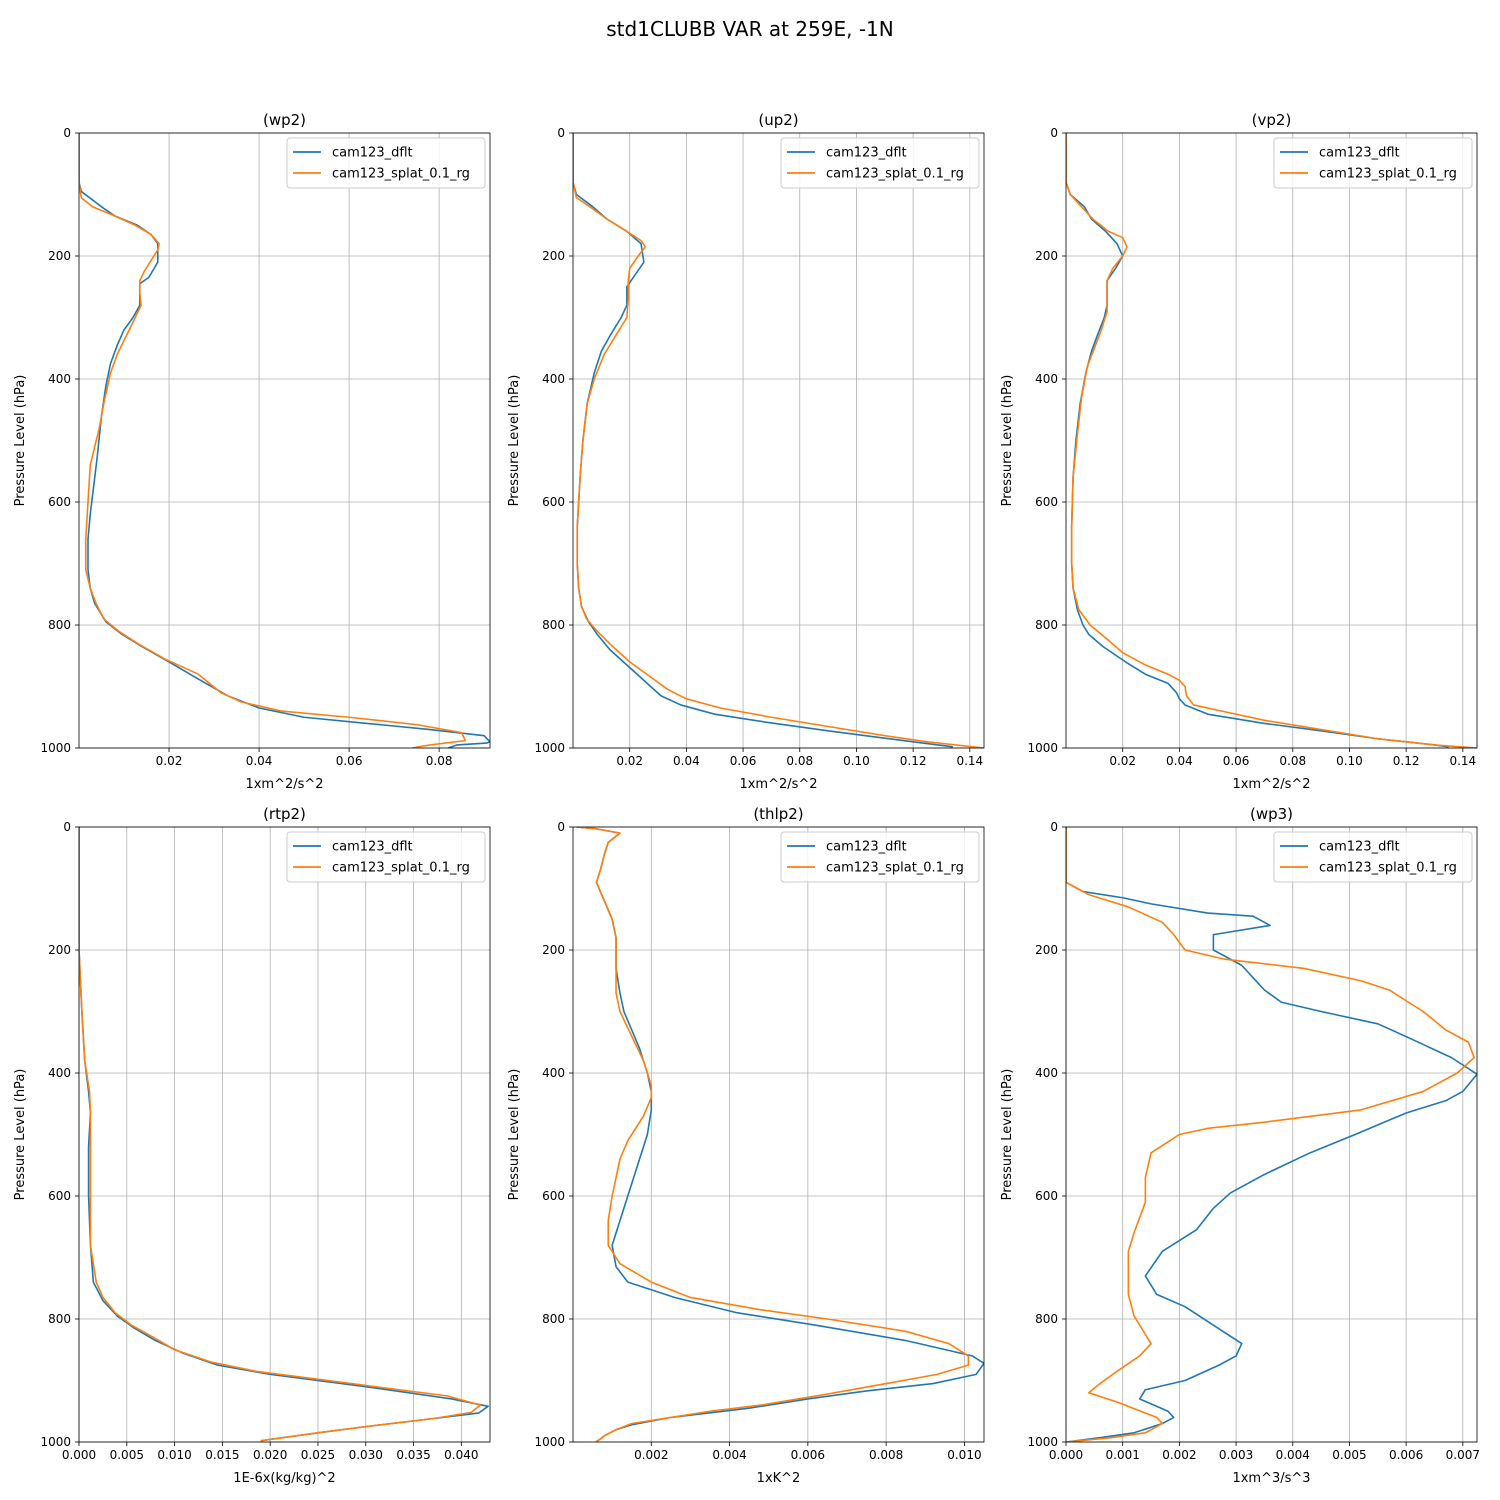  Describe the element at coordinates (366, 1455) in the screenshot. I see `chart-3-xtick-label-6: 0.030` at that location.